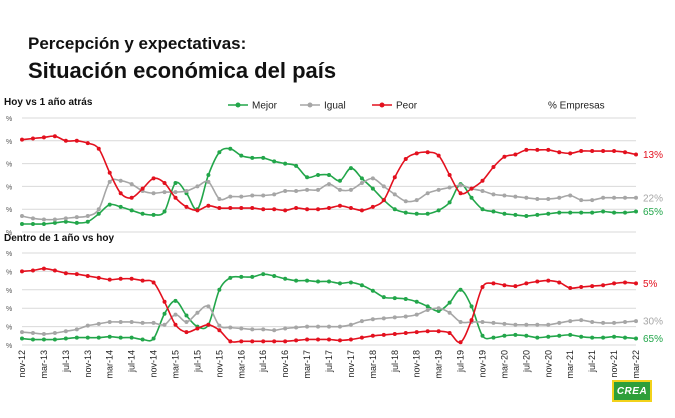 This screenshot has height=418, width=675. I want to click on crea-logo-text: CREA, so click(632, 391).